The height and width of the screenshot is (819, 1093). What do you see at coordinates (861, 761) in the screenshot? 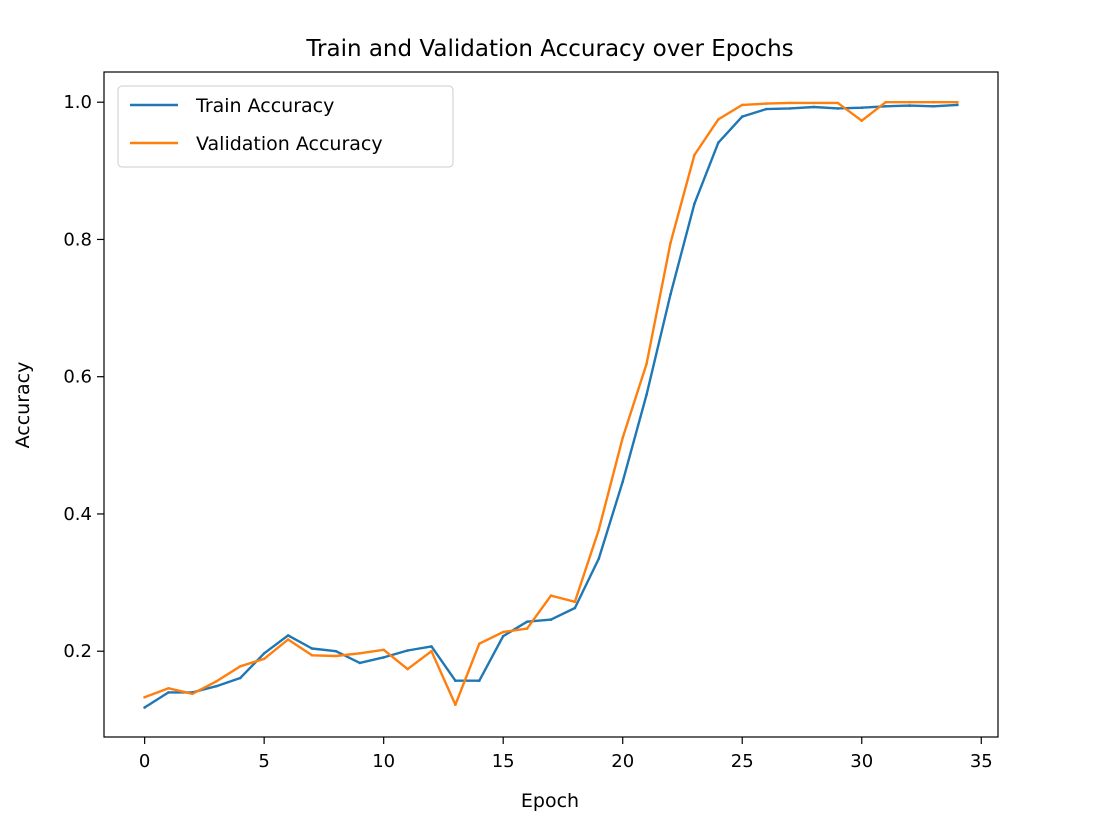
I see `x-tick-label: 30` at bounding box center [861, 761].